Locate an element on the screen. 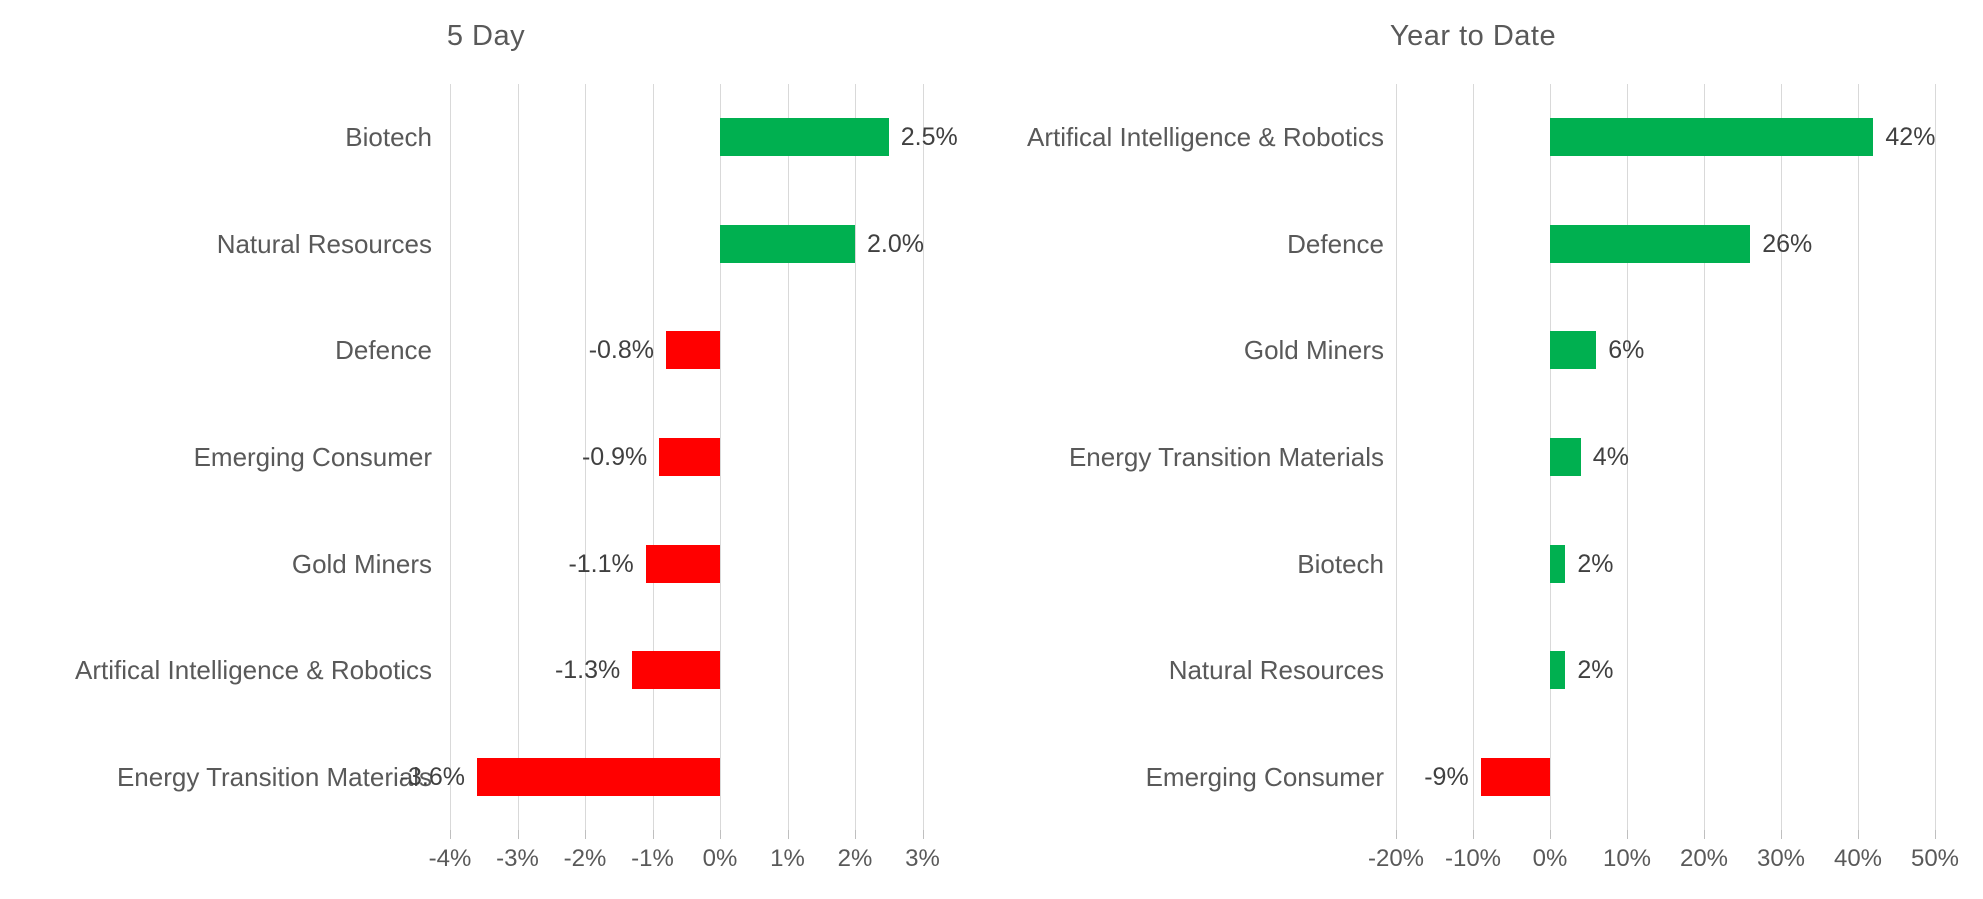  x-axis-tick-label: -3% is located at coordinates (517, 858).